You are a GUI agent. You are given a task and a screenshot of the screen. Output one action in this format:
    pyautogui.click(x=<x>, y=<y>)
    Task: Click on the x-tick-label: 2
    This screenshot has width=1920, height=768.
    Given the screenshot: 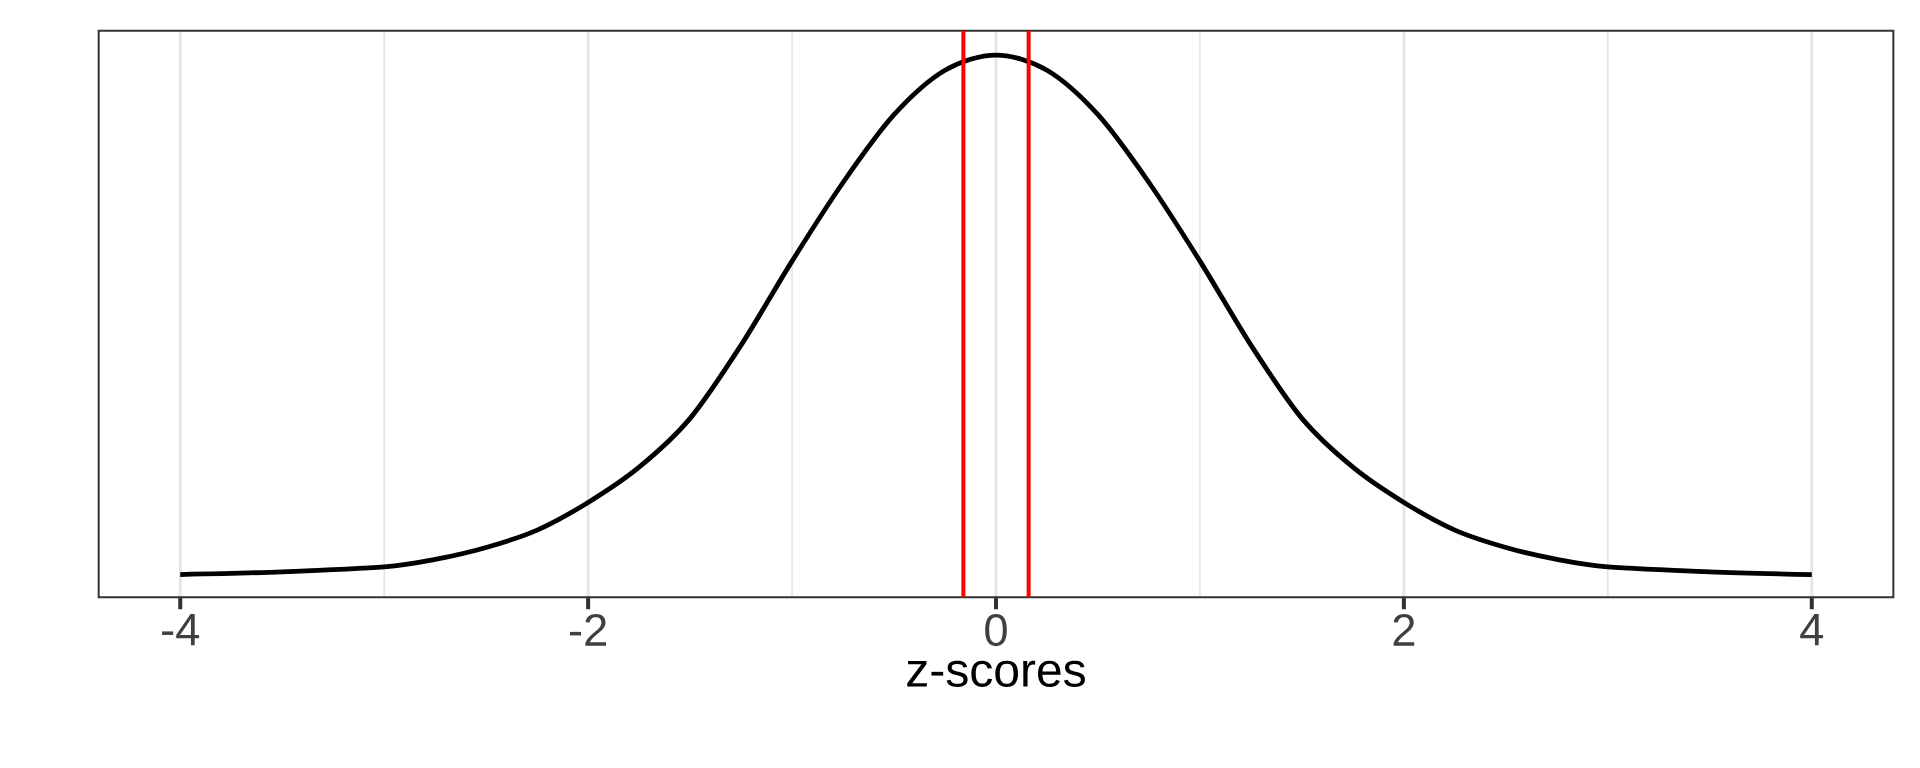 What is the action you would take?
    pyautogui.click(x=1404, y=630)
    